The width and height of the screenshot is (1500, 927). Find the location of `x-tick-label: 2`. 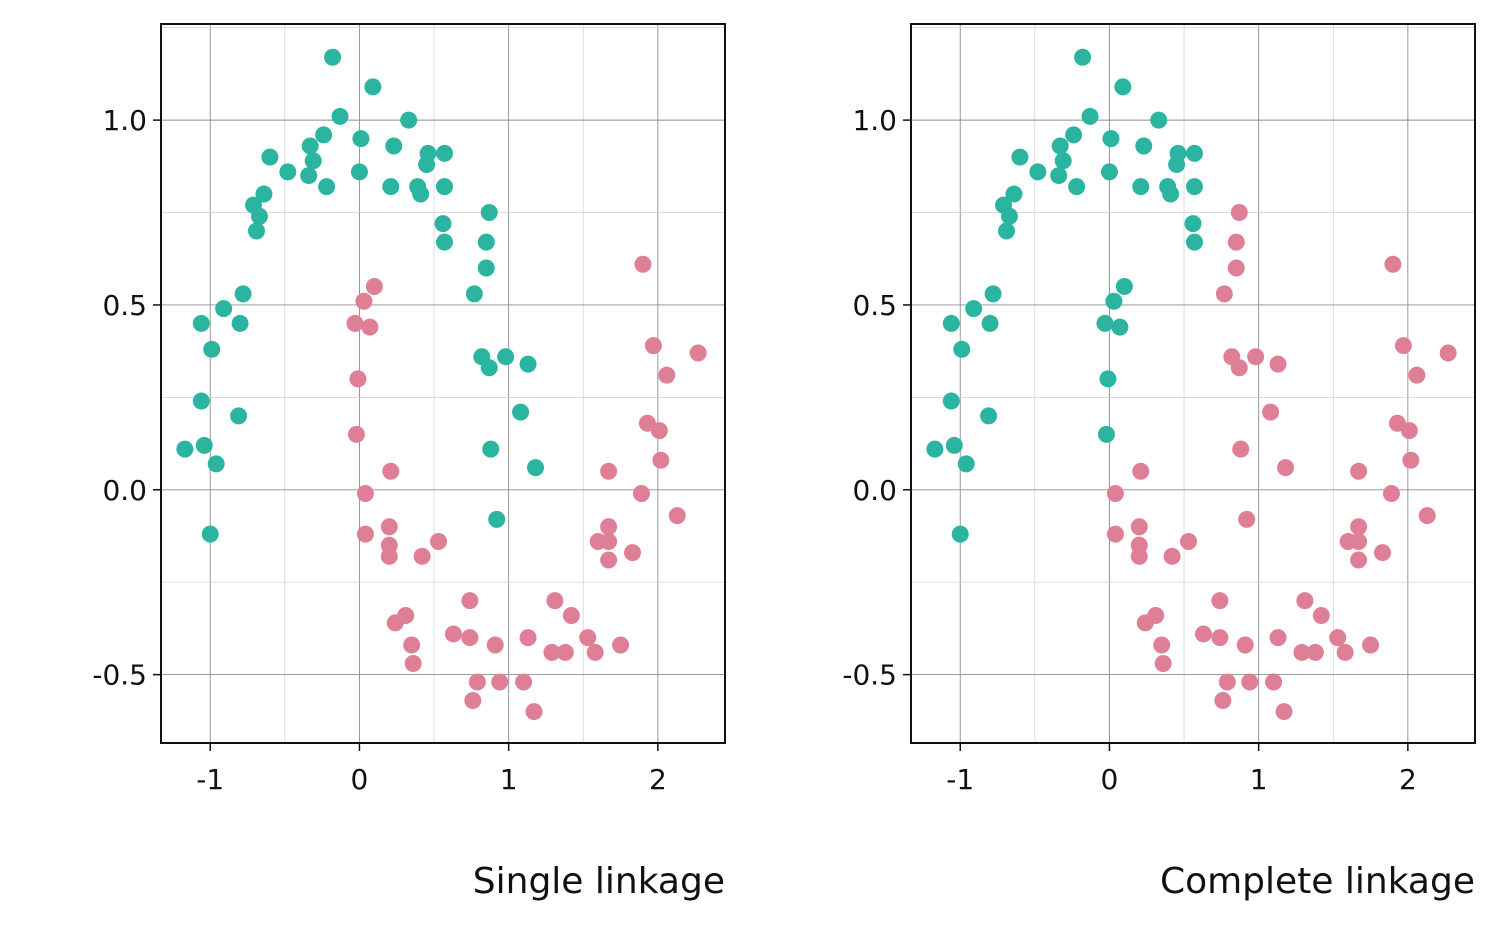

x-tick-label: 2 is located at coordinates (1408, 779).